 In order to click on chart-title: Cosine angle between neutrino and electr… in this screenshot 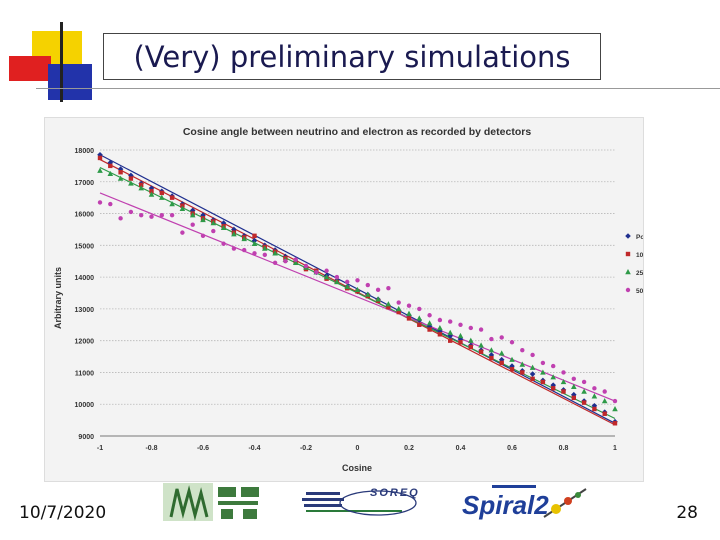, I will do `click(357, 132)`.